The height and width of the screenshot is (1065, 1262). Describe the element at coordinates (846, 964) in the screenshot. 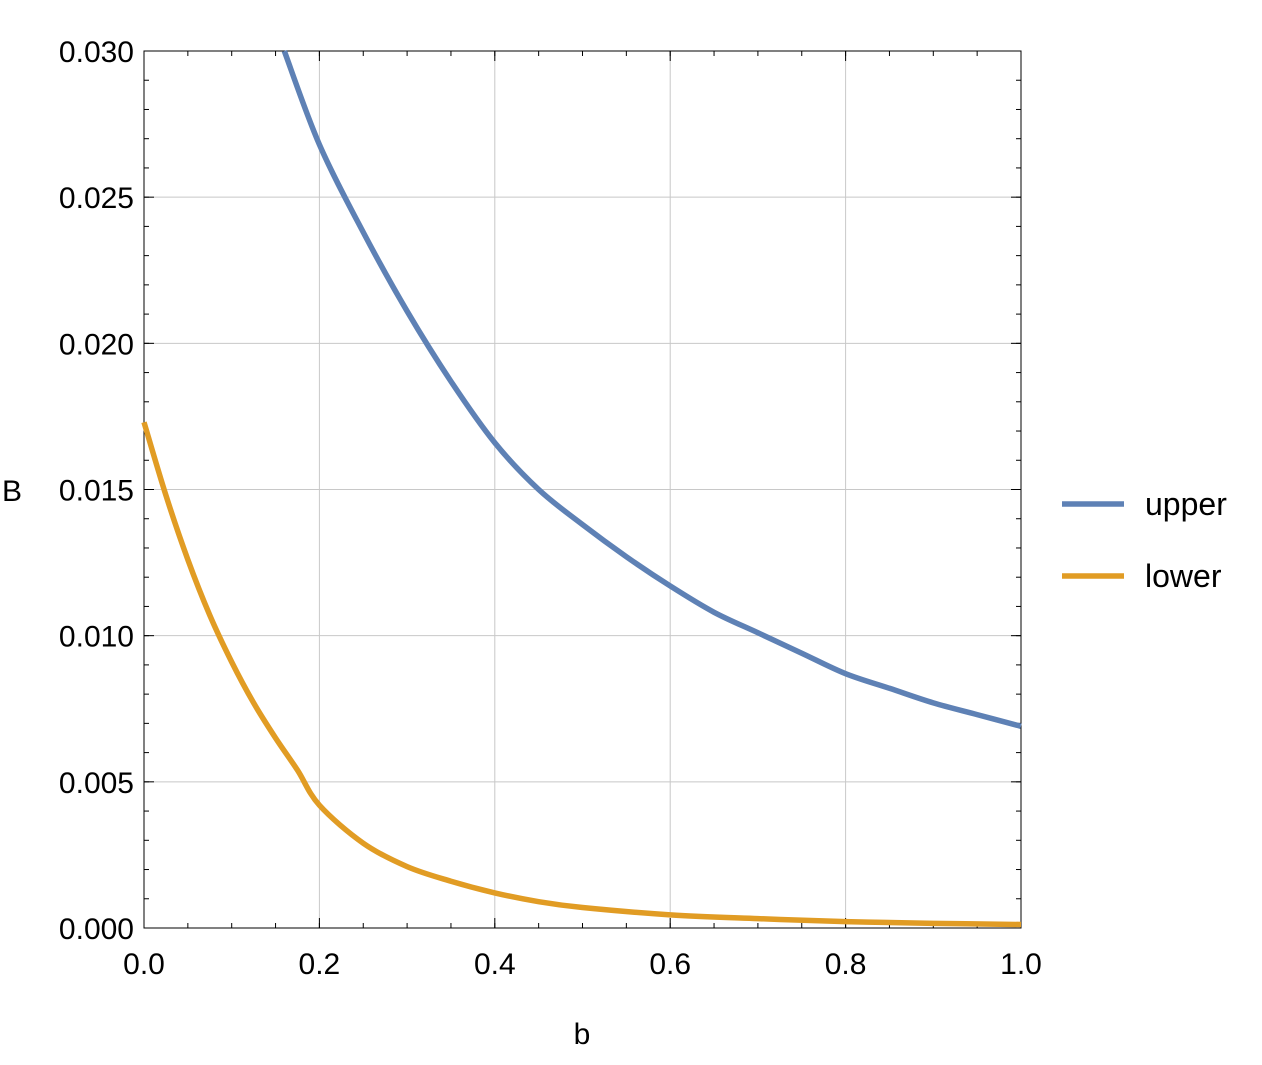

I see `x-tick-label: 0.8` at that location.